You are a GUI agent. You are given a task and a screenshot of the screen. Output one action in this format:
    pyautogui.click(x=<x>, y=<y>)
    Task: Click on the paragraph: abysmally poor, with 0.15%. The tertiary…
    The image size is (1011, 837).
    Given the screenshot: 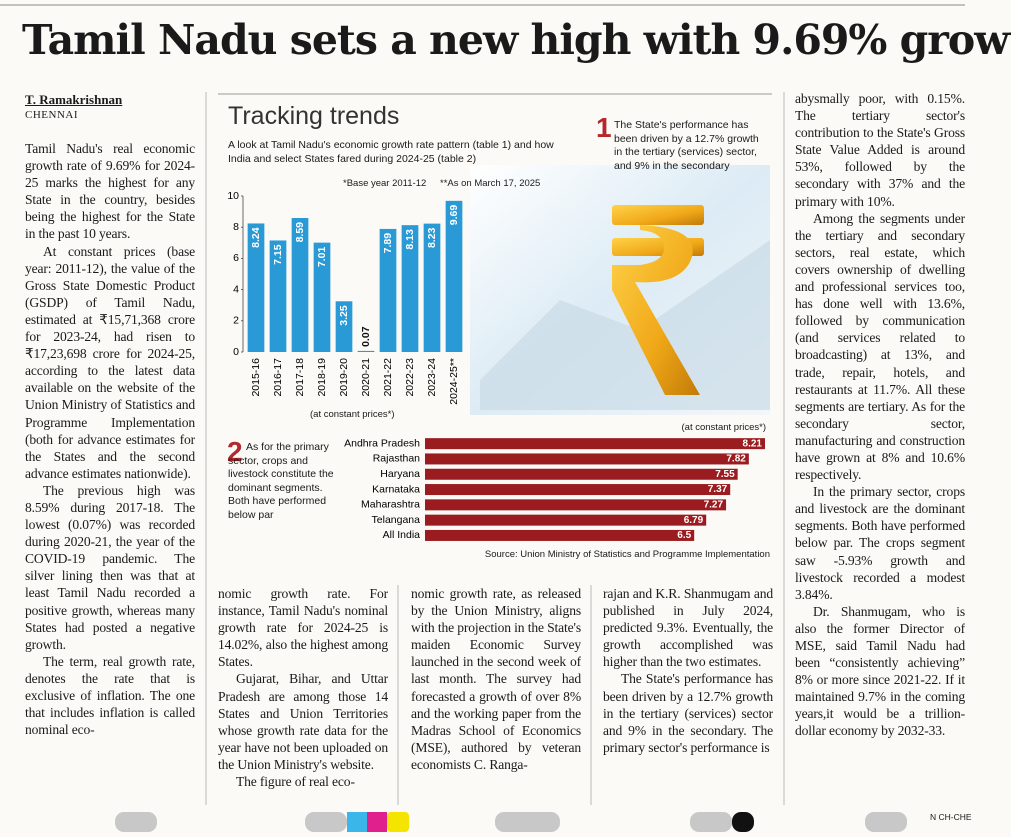 What is the action you would take?
    pyautogui.click(x=880, y=150)
    